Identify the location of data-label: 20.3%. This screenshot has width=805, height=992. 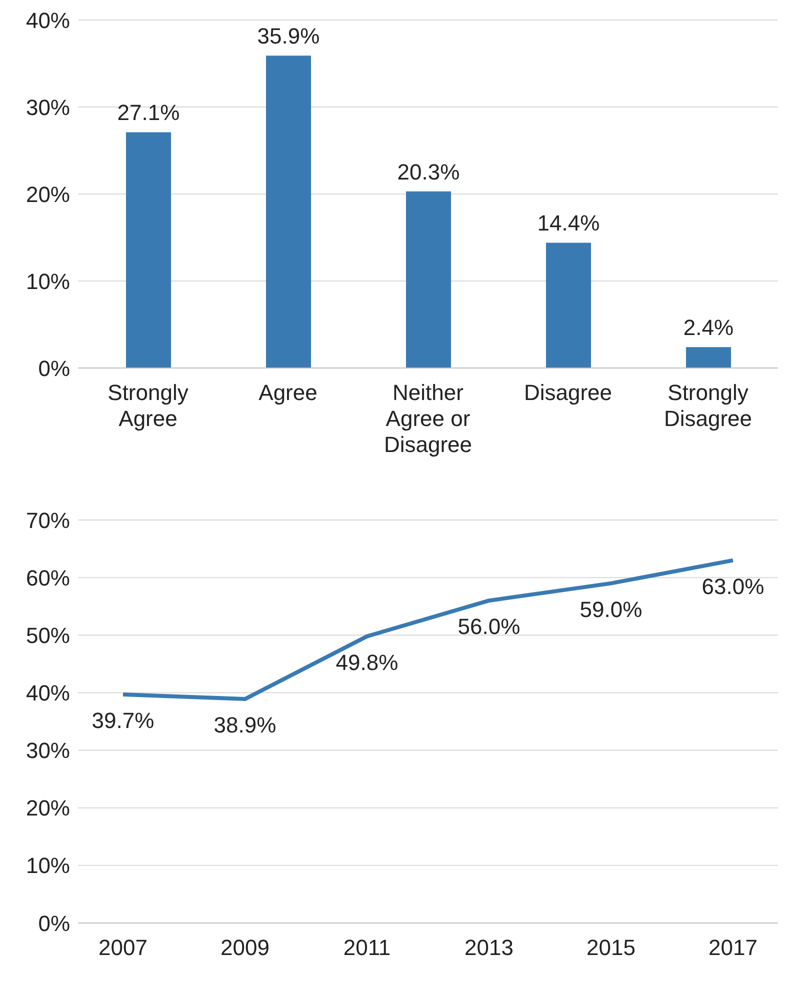
(428, 171).